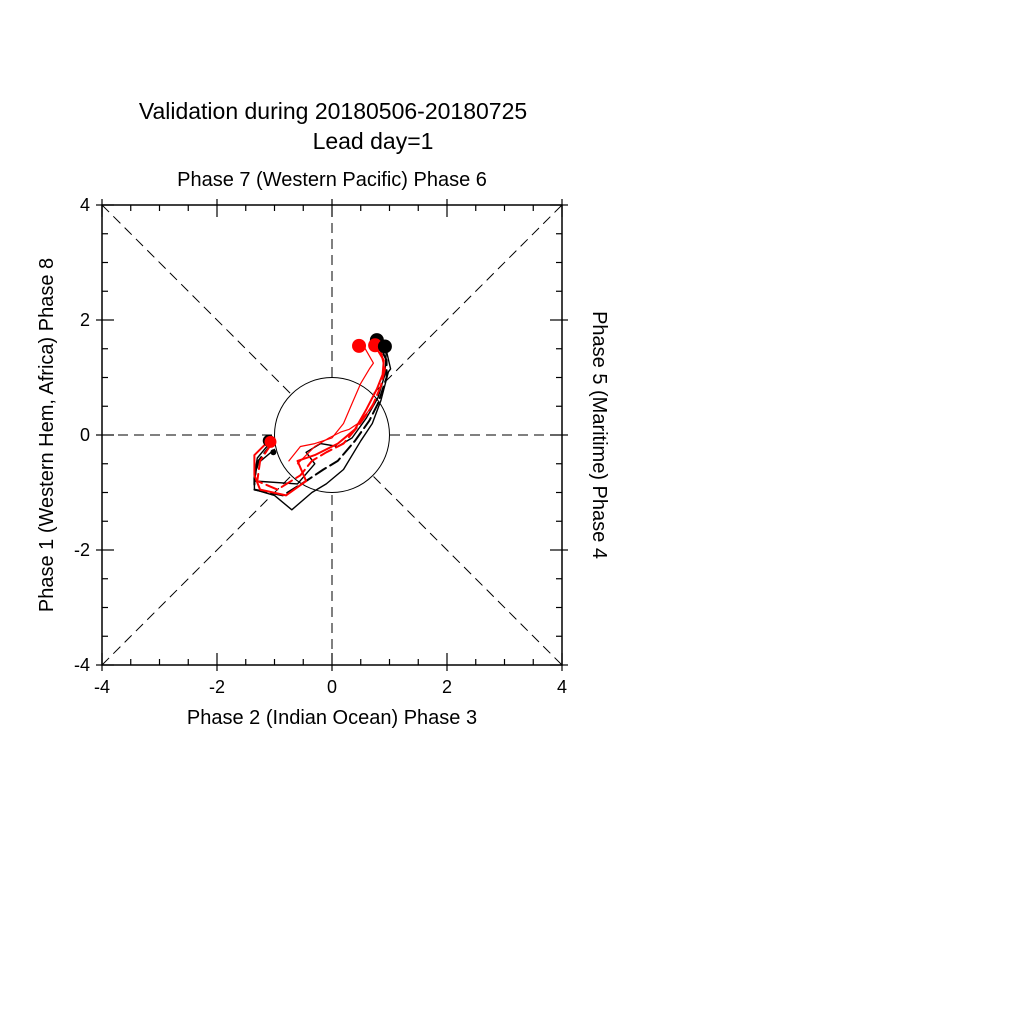 The height and width of the screenshot is (1024, 1024). What do you see at coordinates (47, 435) in the screenshot?
I see `y-axis-label: Phase 1 (Western Hem, Africa) Phase 8` at bounding box center [47, 435].